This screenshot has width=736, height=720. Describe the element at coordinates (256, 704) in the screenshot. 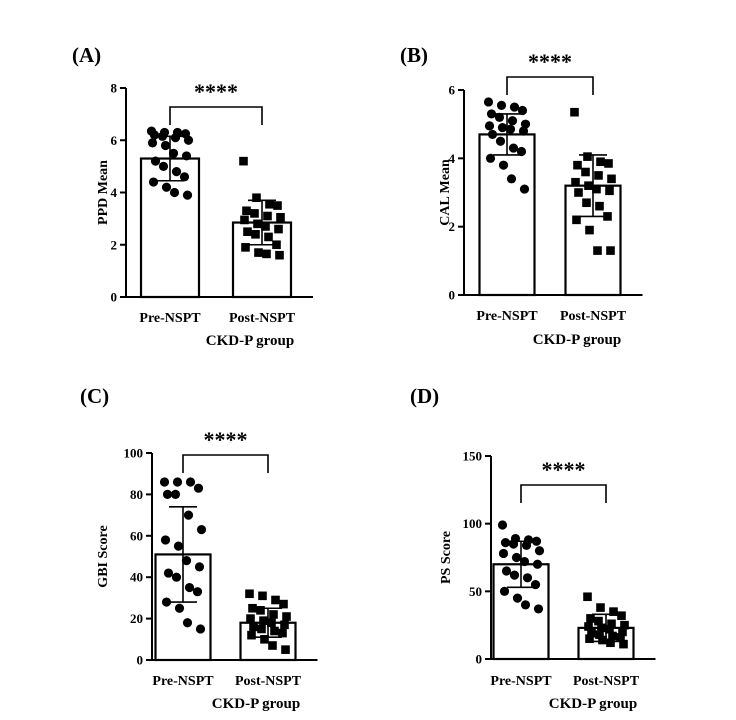

I see `panel-3-x-title: CKD-P group` at that location.